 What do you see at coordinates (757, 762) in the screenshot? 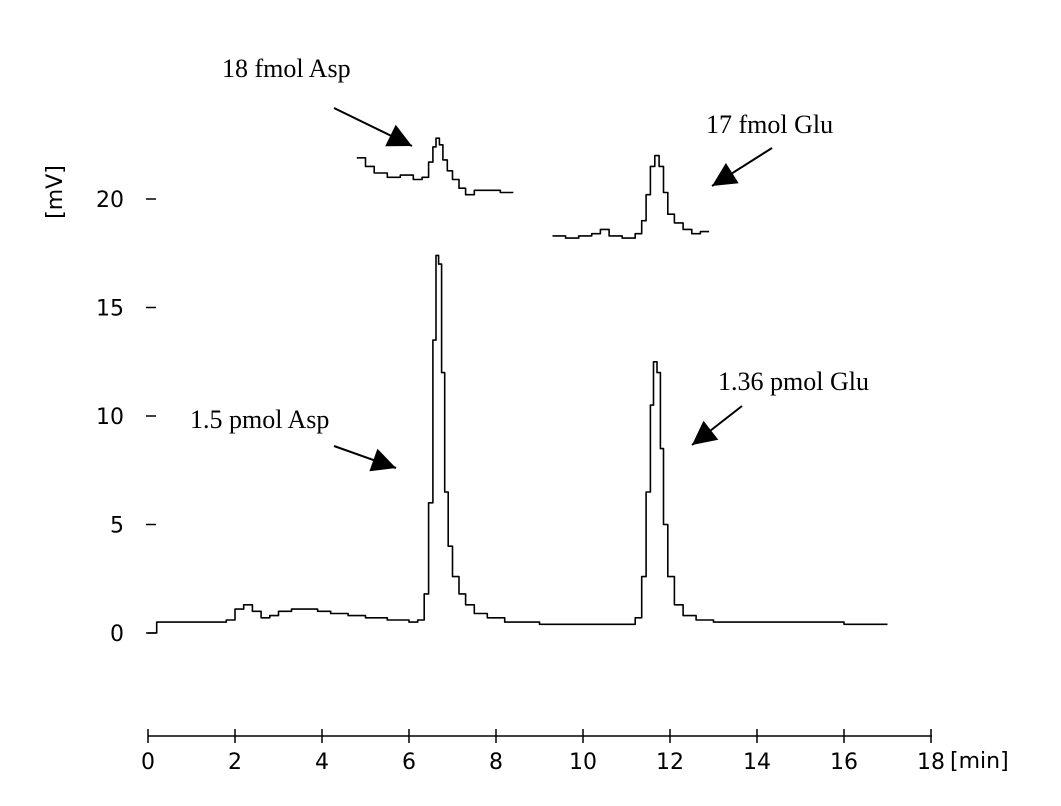
I see `x-tick-label: 14` at bounding box center [757, 762].